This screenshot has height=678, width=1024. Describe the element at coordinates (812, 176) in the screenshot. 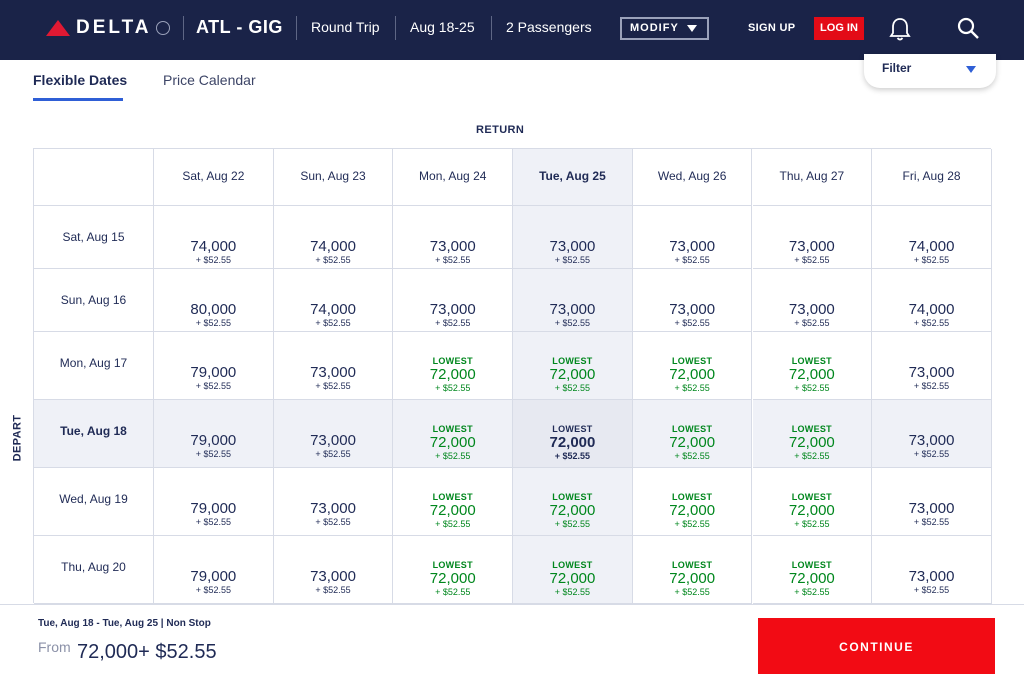

I see `return-date-label: Thu, Aug 27` at that location.